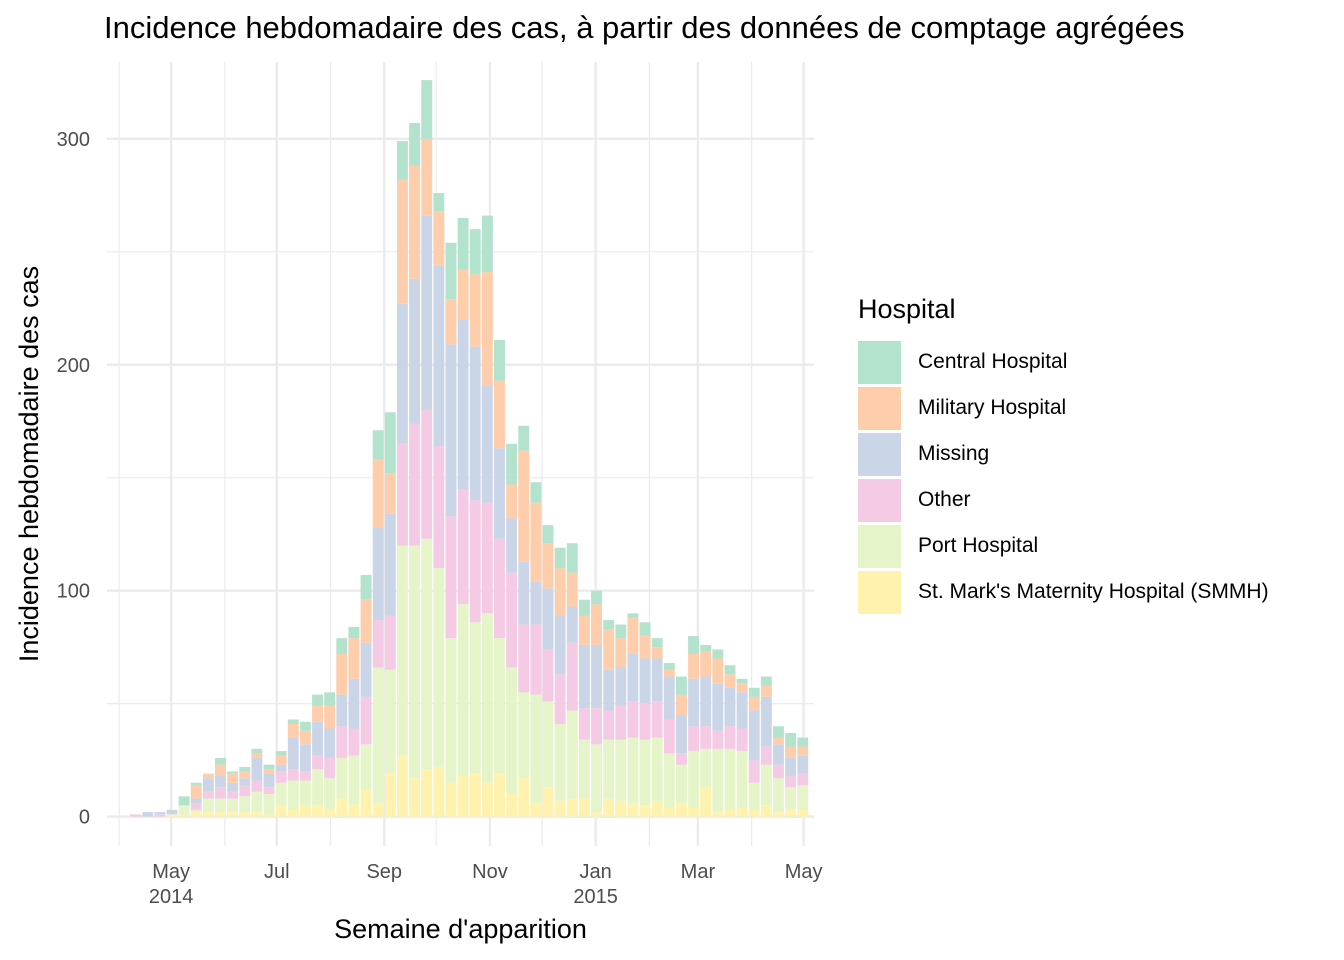 The width and height of the screenshot is (1344, 960). I want to click on legend-title: Hospital, so click(907, 309).